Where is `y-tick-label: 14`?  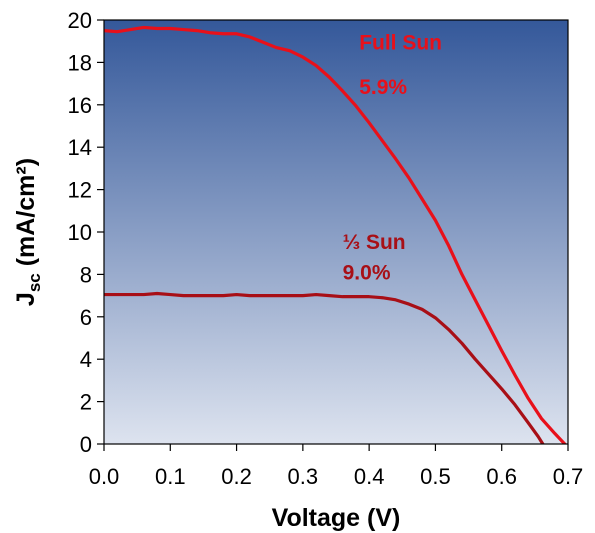
y-tick-label: 14 is located at coordinates (80, 147).